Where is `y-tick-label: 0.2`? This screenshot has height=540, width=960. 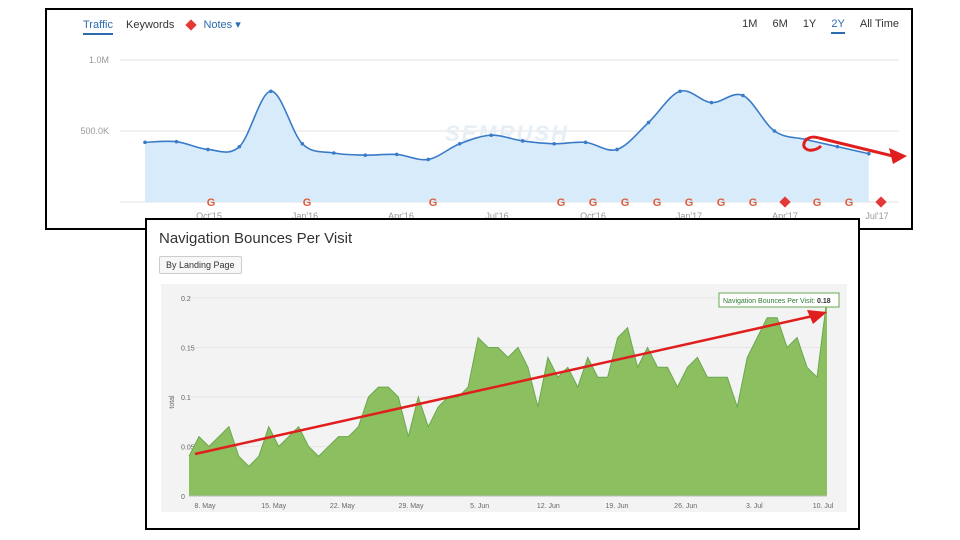
y-tick-label: 0.2 is located at coordinates (186, 299).